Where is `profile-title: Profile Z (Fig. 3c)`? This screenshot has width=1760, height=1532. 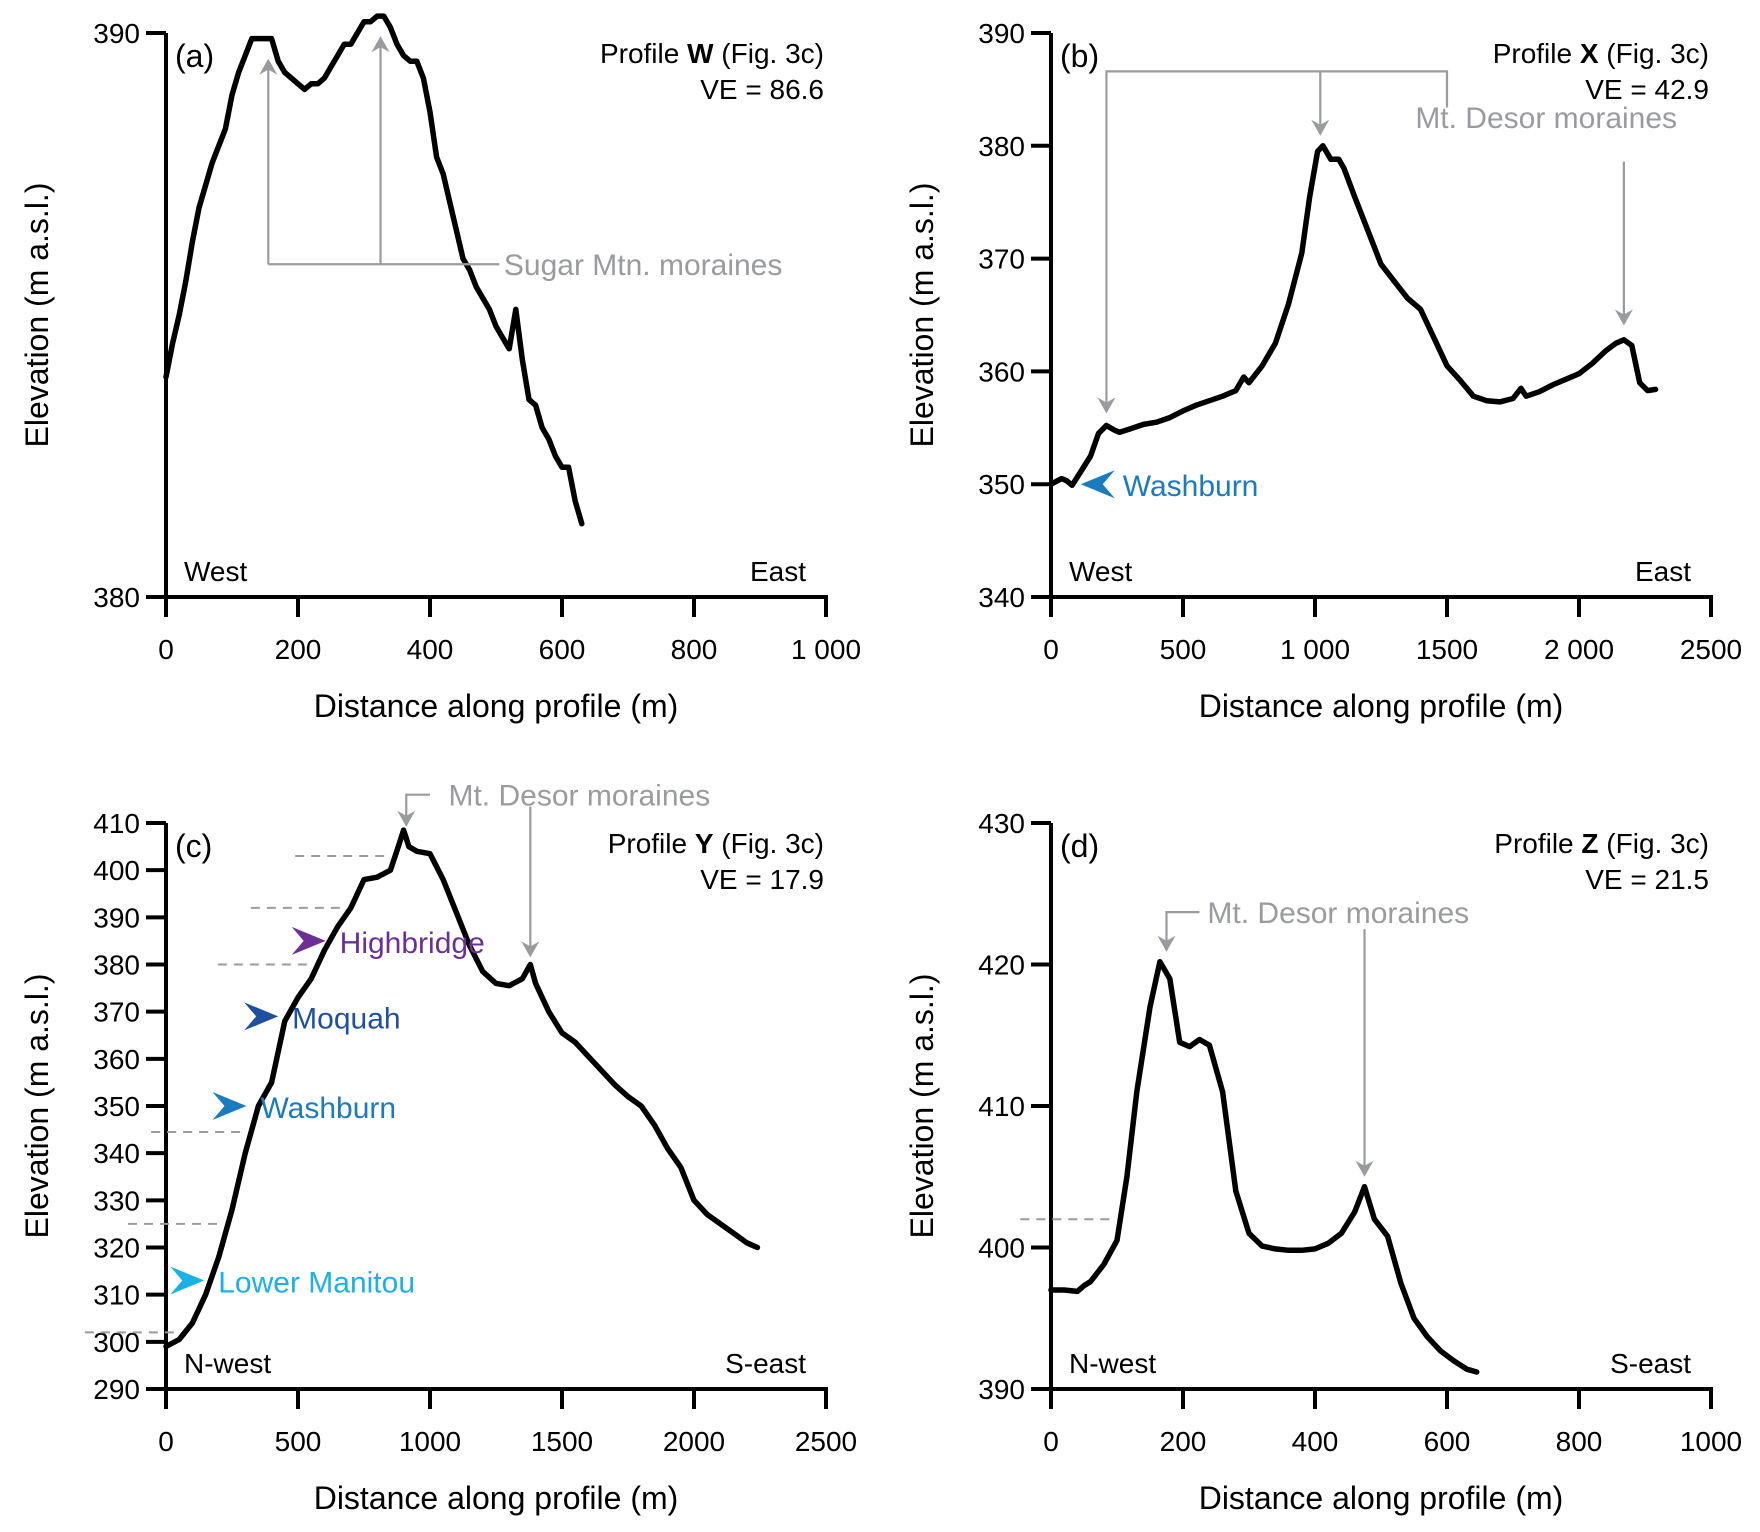
profile-title: Profile Z (Fig. 3c) is located at coordinates (1601, 843).